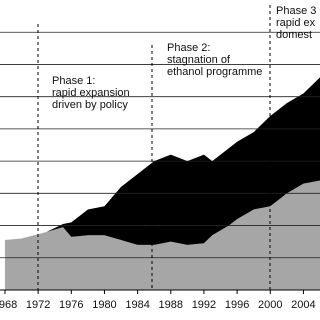  I want to click on x-tick-label: 1968, so click(8, 305).